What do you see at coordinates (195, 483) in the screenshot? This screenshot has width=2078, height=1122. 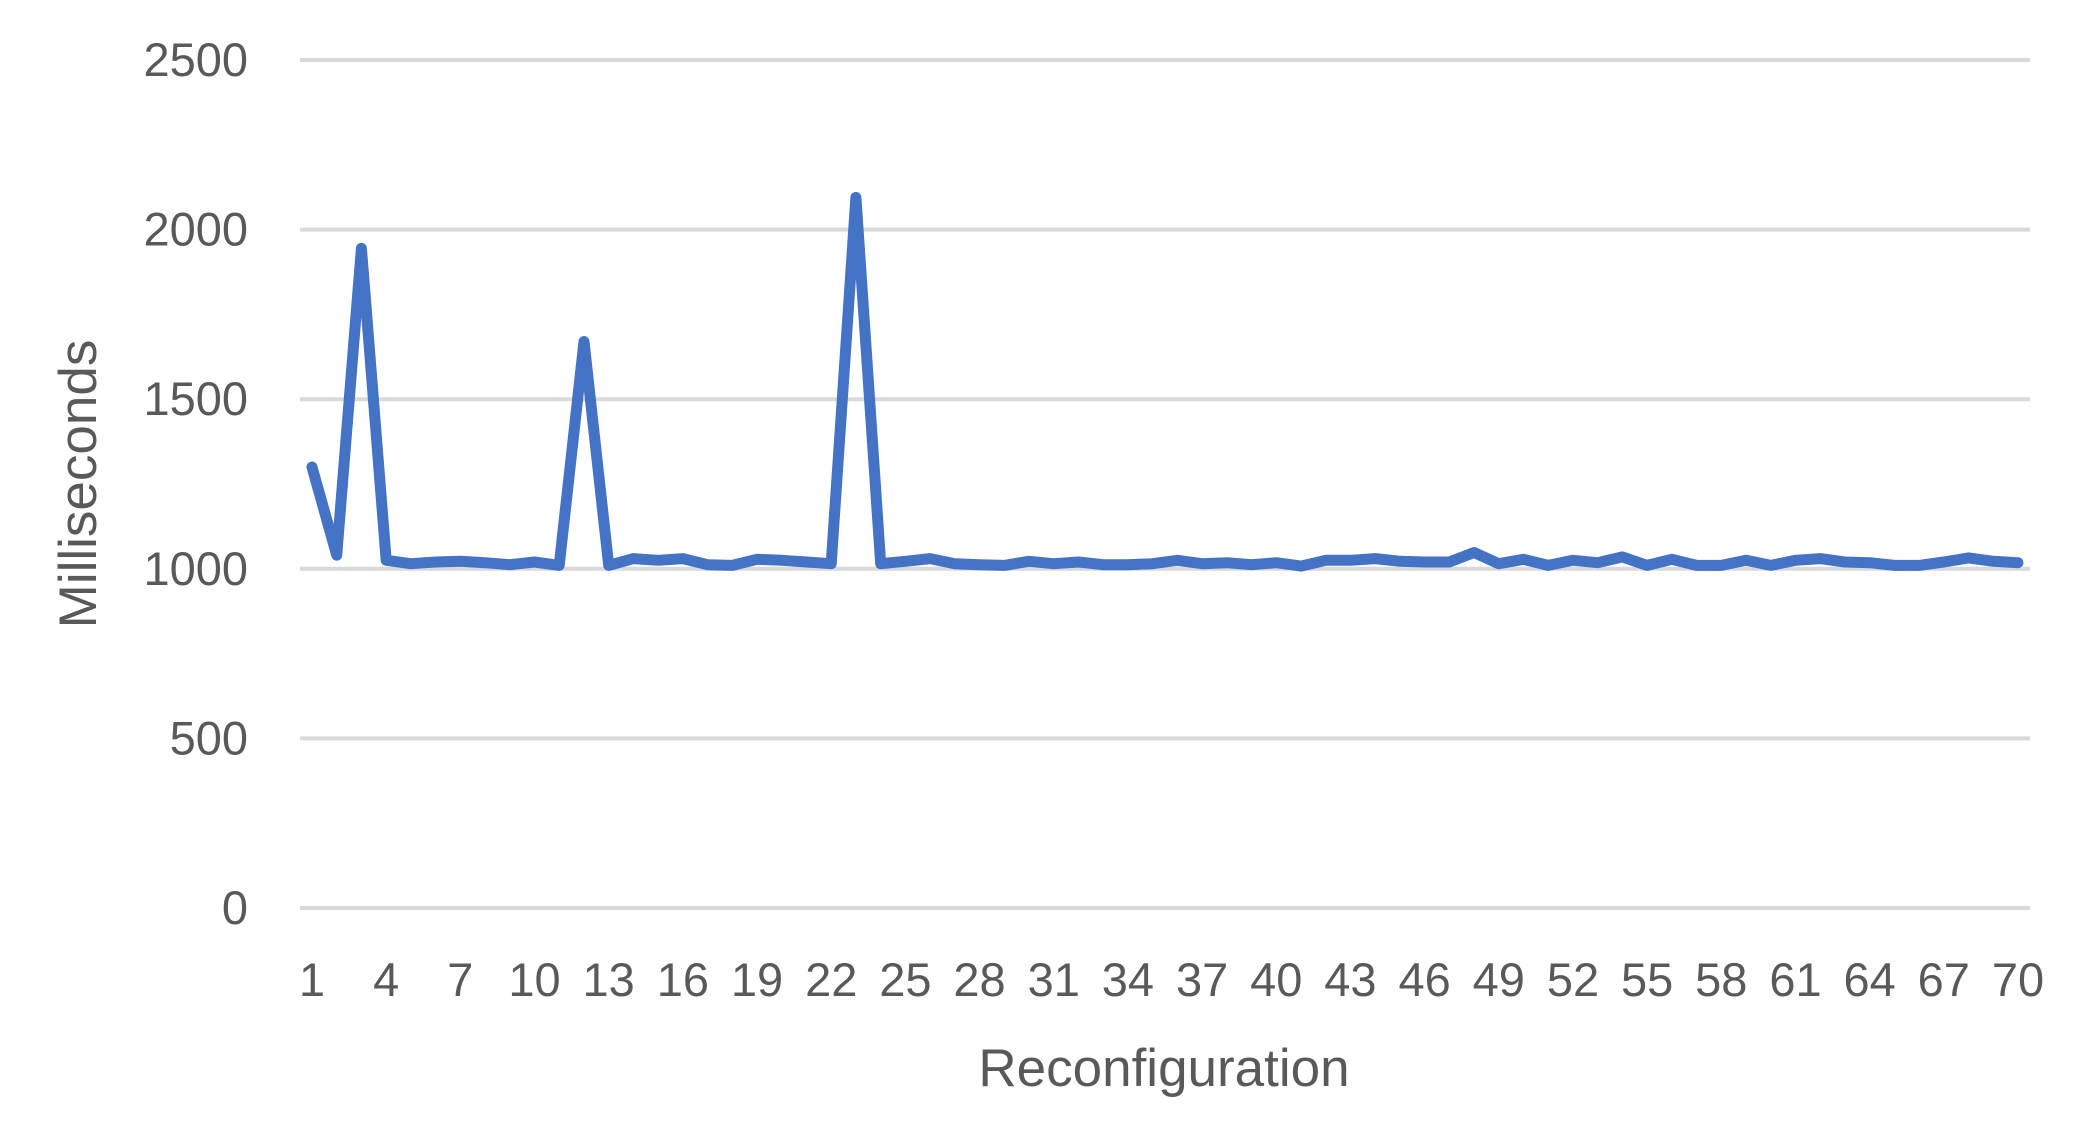 I see `y-axis-ticks: 0 500 1000 1500 2000 2500` at bounding box center [195, 483].